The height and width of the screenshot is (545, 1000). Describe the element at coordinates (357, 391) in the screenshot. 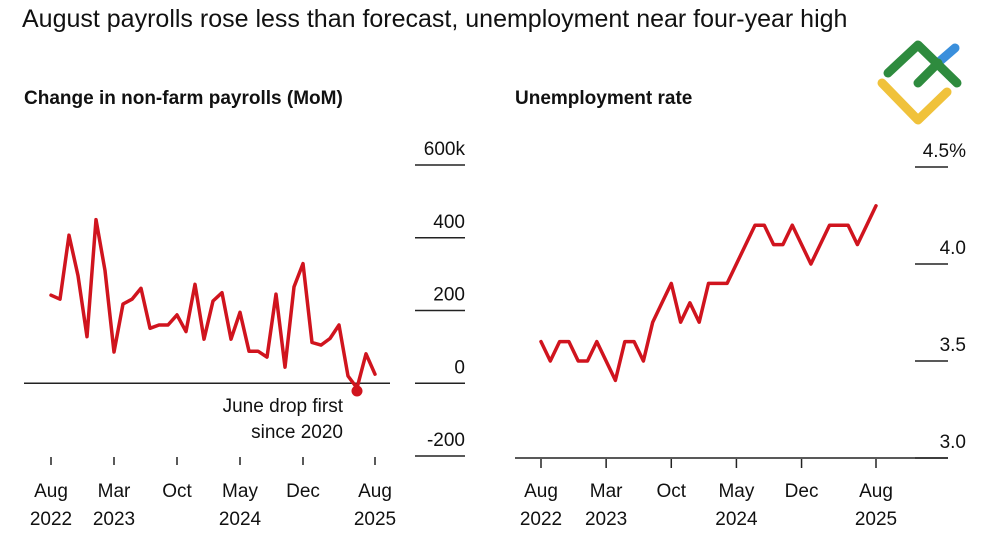

I see `annotation-marker` at that location.